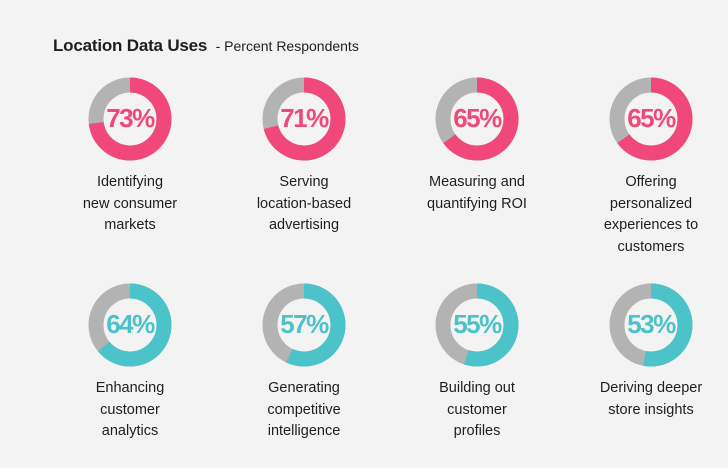  I want to click on category-label-line: competitive, so click(304, 409).